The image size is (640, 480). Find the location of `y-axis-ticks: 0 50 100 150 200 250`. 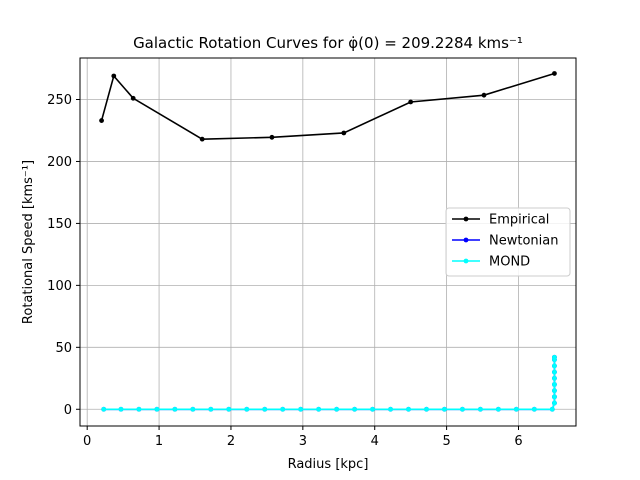

y-axis-ticks: 0 50 100 150 200 250 is located at coordinates (63, 255).